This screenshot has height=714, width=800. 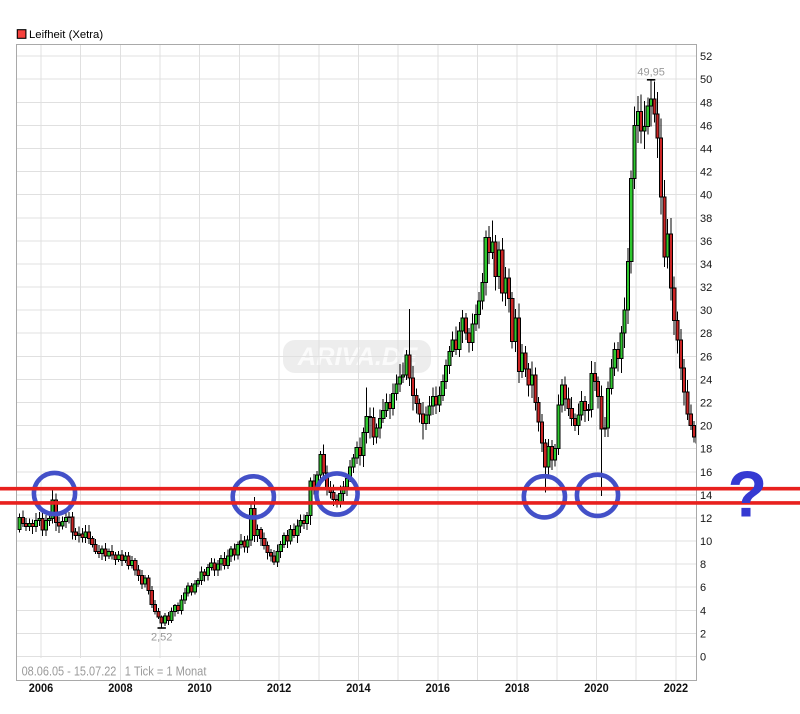 What do you see at coordinates (706, 450) in the screenshot?
I see `svg-text: 18` at bounding box center [706, 450].